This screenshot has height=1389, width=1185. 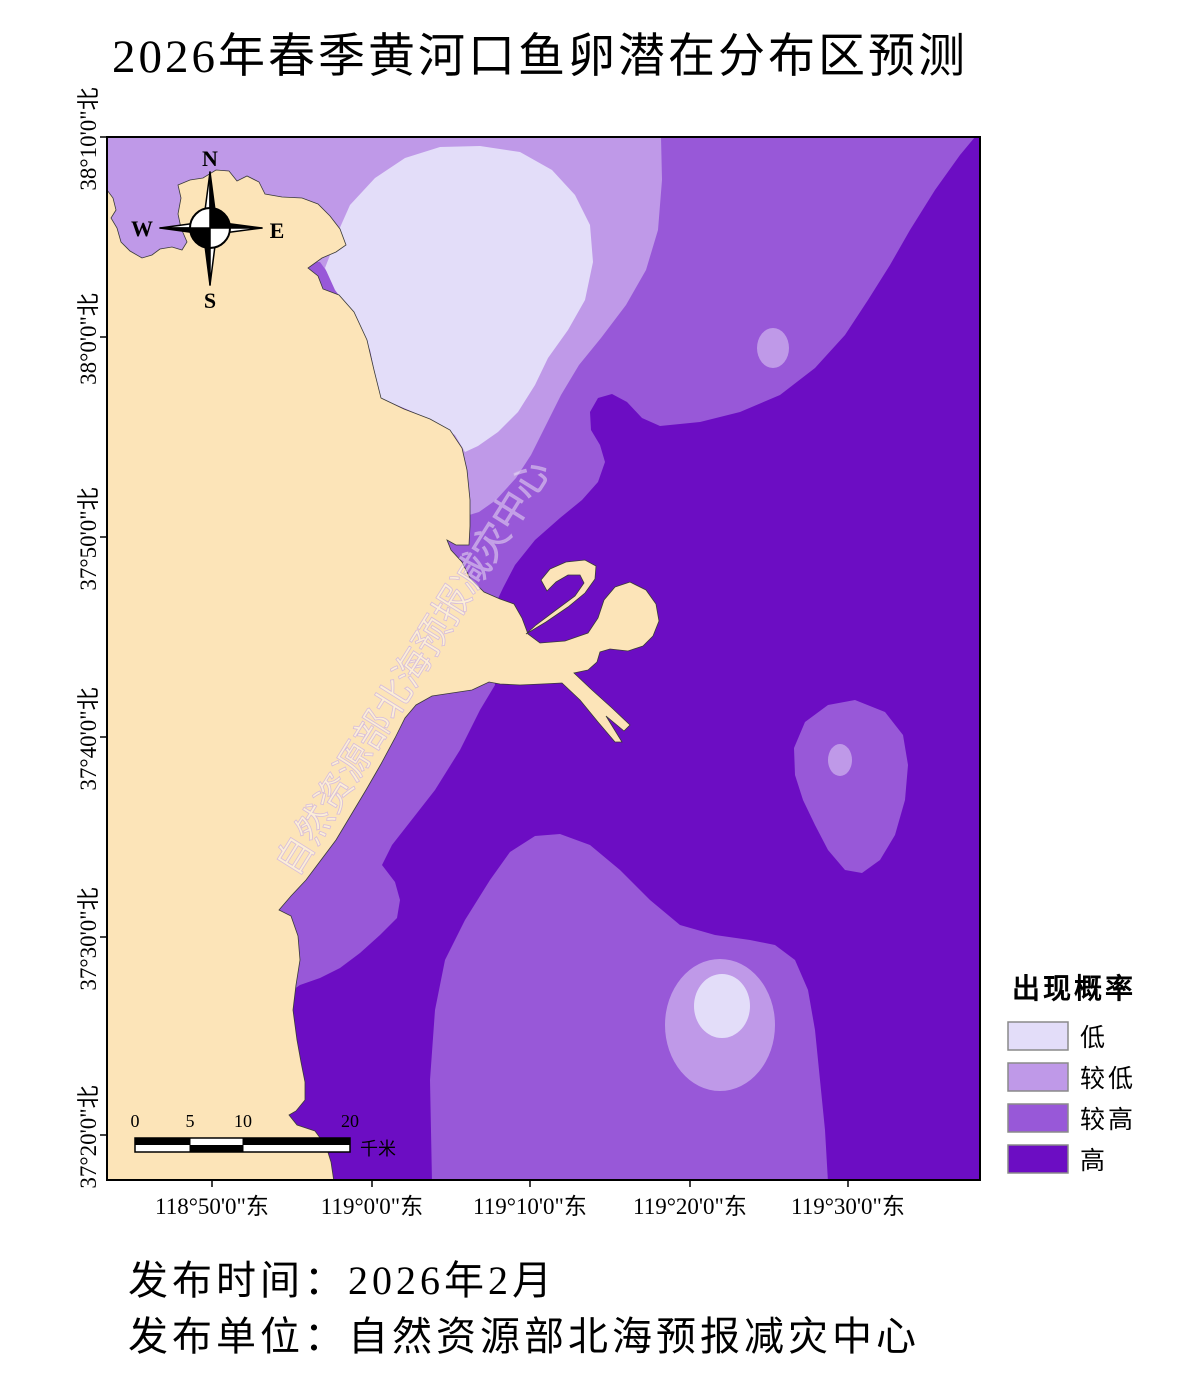 I want to click on lat-label: 38°10'0"北, so click(x=88, y=138).